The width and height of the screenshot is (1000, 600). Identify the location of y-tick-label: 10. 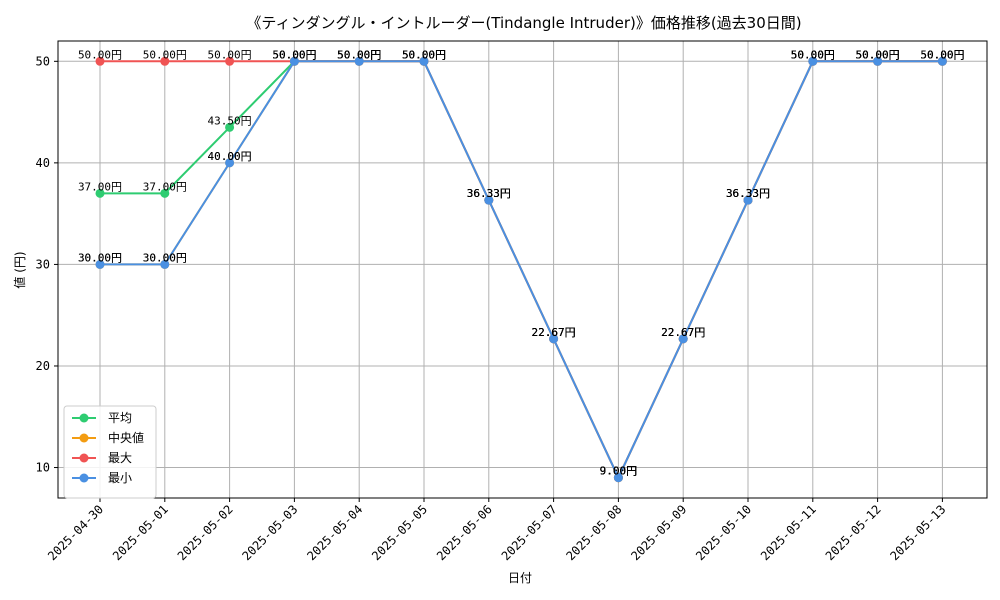
(43, 468).